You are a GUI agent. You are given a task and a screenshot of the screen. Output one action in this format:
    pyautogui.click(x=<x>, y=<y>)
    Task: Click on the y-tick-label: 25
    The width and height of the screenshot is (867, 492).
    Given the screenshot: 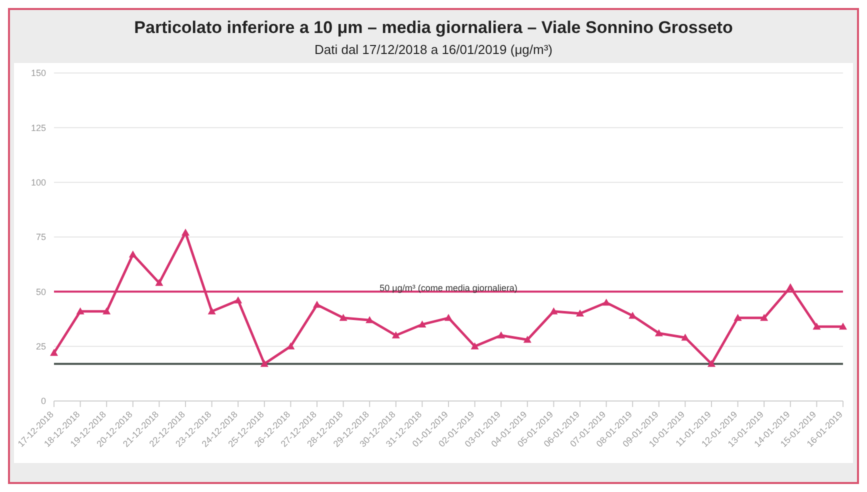 What is the action you would take?
    pyautogui.click(x=41, y=347)
    